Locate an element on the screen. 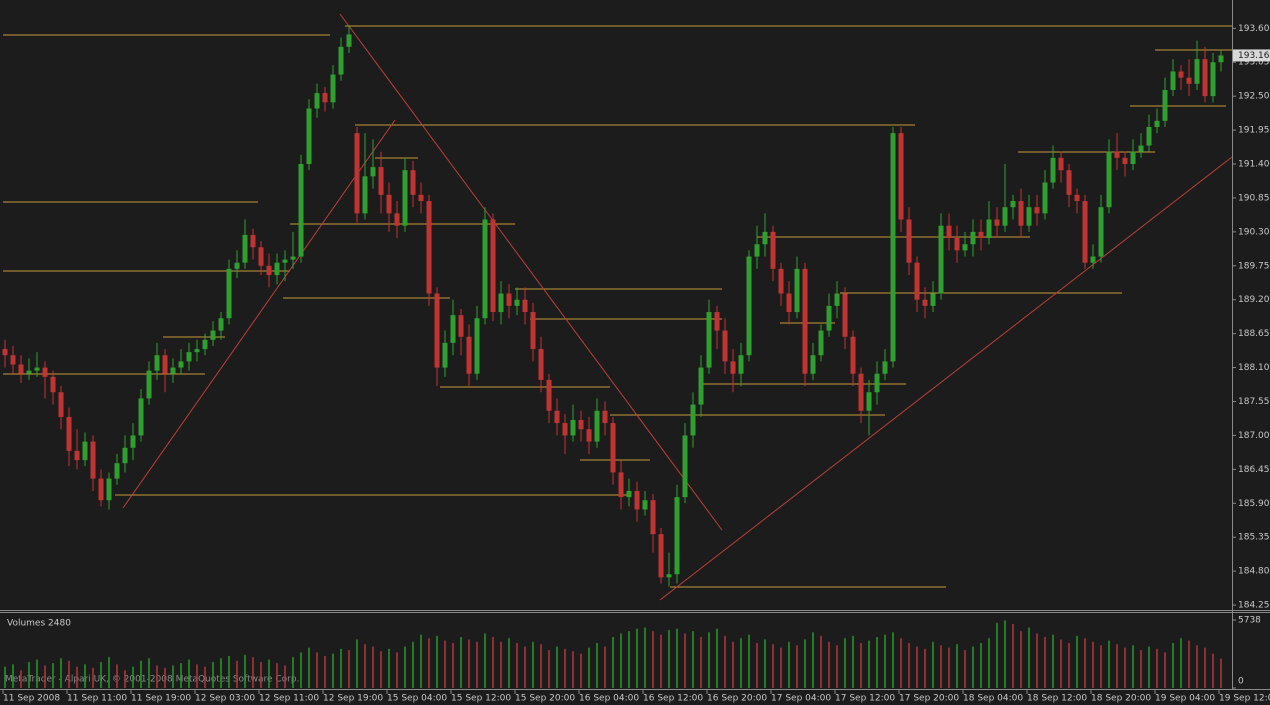  y-tick-label: 188.10 is located at coordinates (1254, 368).